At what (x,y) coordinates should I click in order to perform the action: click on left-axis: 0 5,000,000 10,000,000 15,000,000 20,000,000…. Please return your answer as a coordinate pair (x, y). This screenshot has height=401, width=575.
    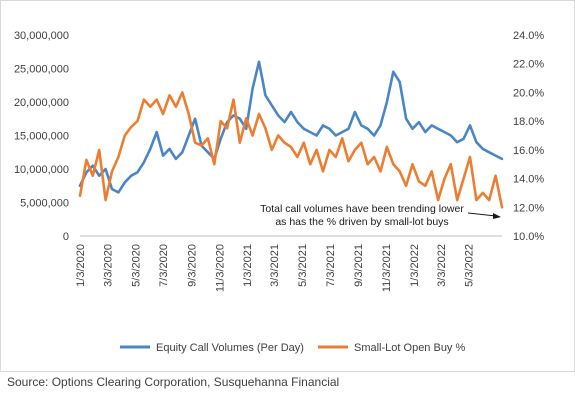
    Looking at the image, I should click on (41, 136).